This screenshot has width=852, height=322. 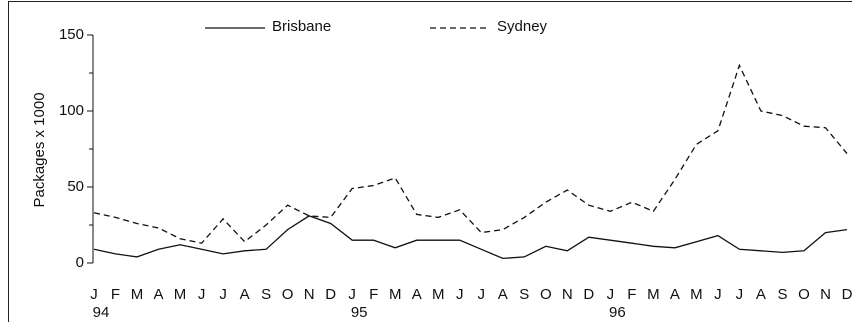 I want to click on y-tick-label: 0, so click(x=80, y=262).